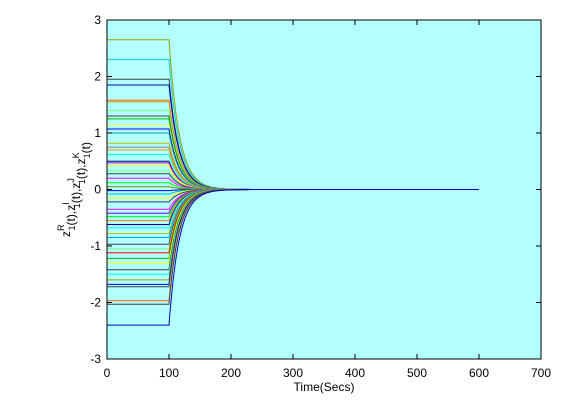  I want to click on y-tick-label: 2, so click(97, 77).